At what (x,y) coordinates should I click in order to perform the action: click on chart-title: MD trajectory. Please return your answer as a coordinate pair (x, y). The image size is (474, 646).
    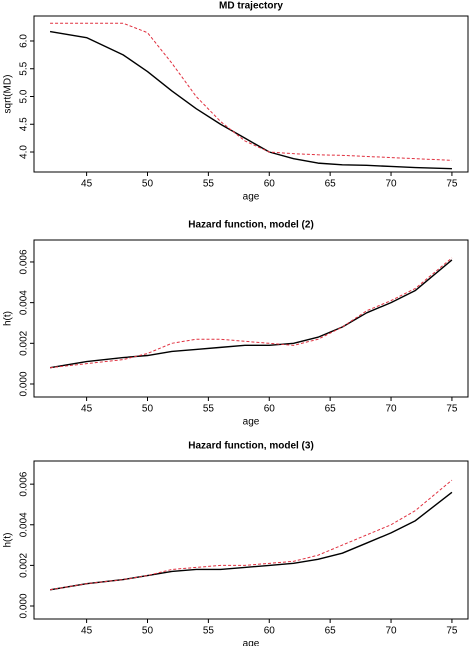
    Looking at the image, I should click on (251, 6).